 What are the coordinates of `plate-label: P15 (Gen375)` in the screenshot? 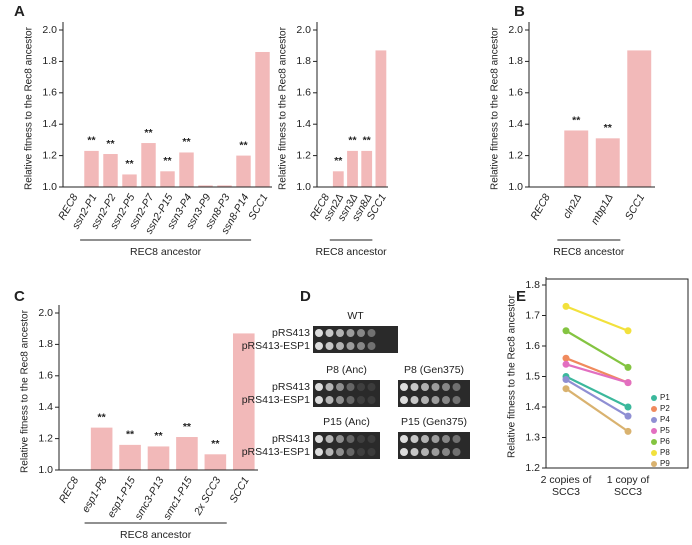 It's located at (434, 422).